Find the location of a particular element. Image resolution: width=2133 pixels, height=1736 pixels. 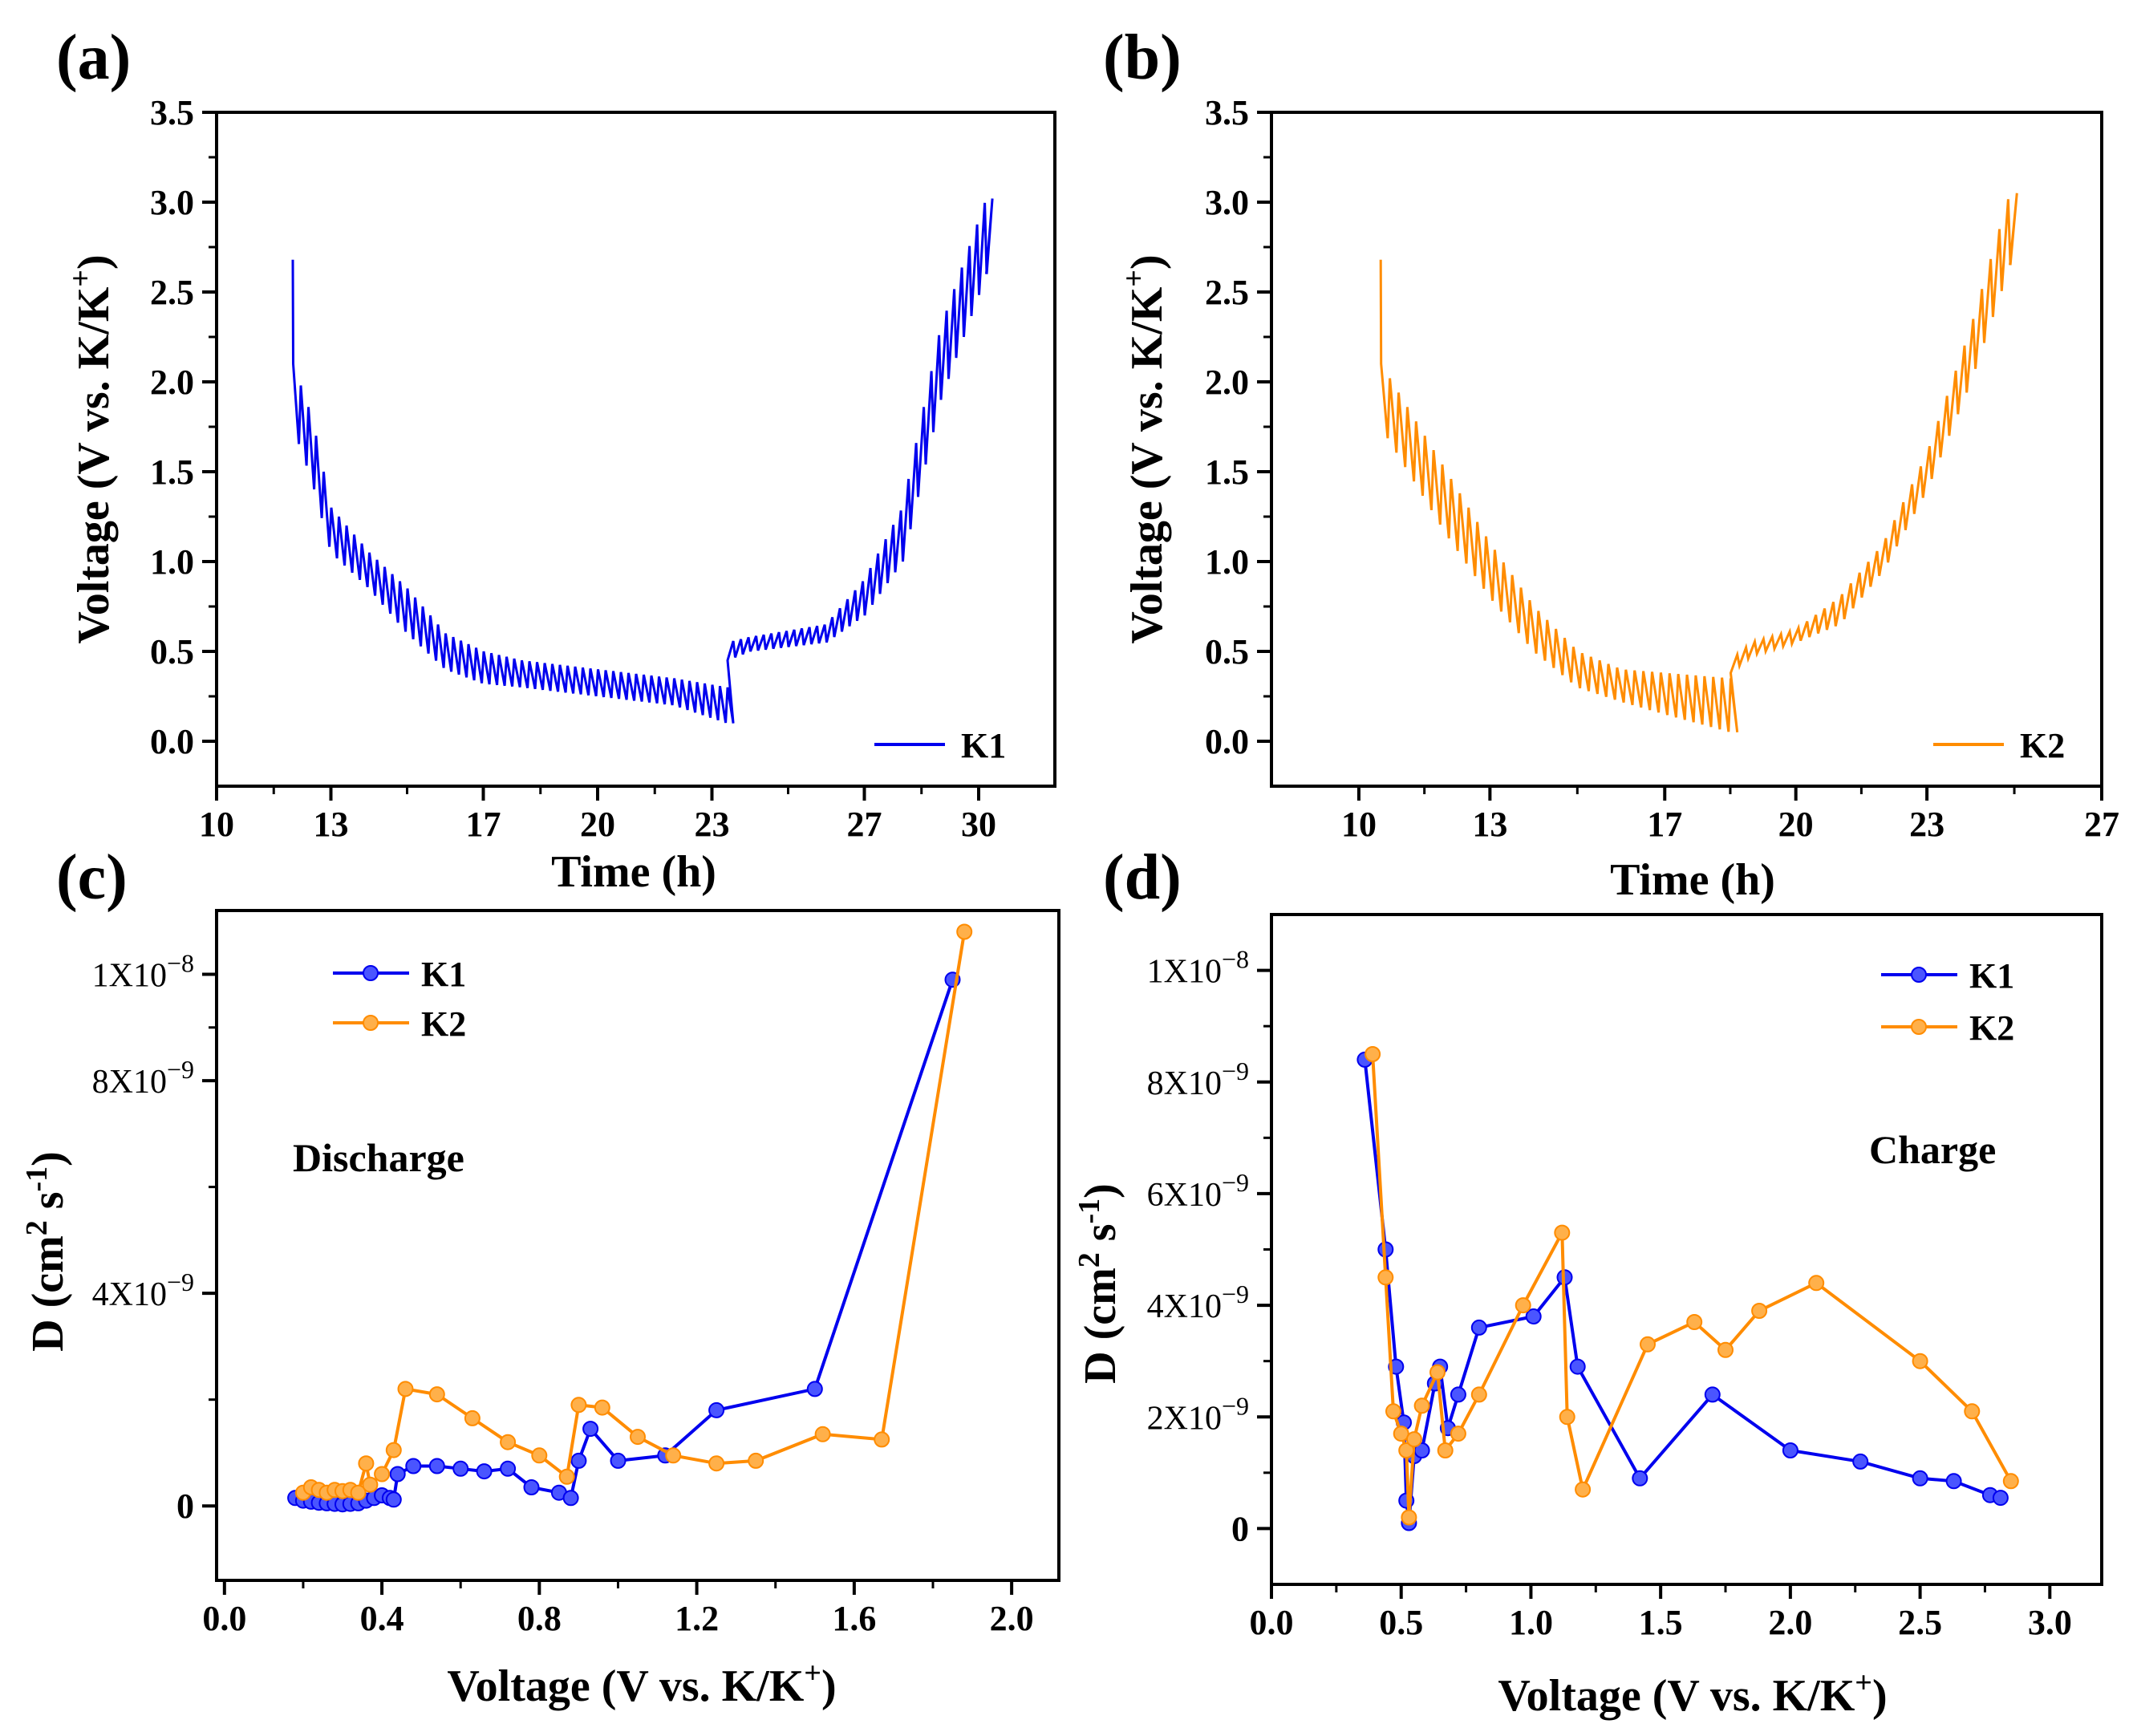

x-tick-label-d: 0.0 is located at coordinates (1272, 1623).